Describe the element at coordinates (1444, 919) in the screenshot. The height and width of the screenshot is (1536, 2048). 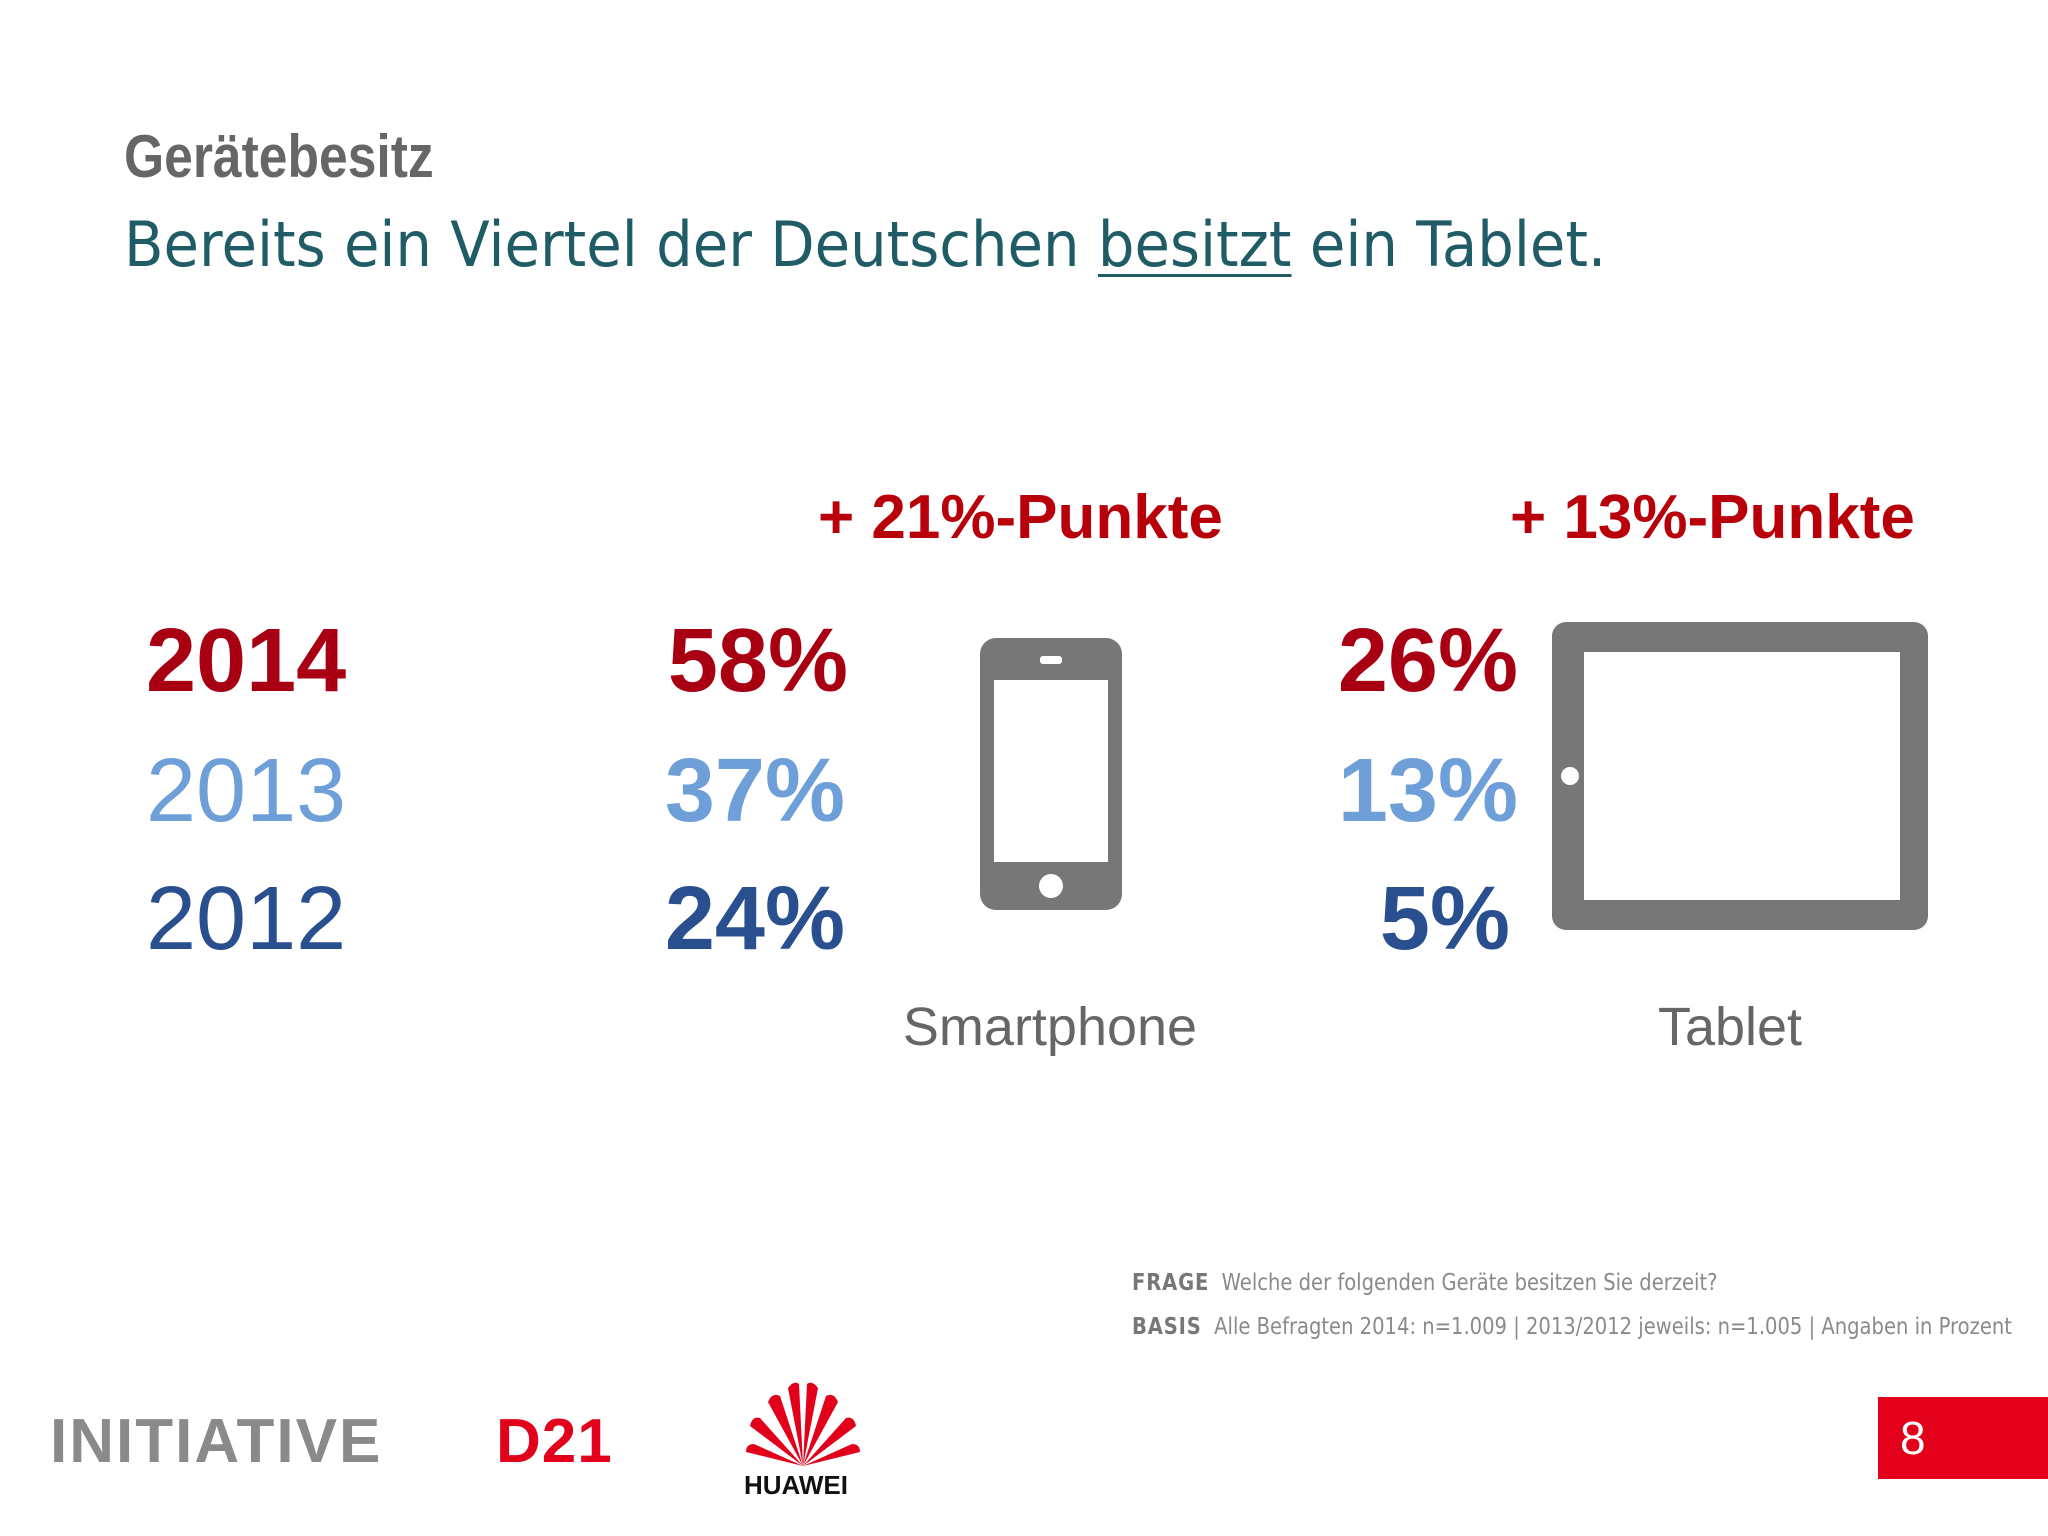
I see `tablet-value-2012: 5%` at that location.